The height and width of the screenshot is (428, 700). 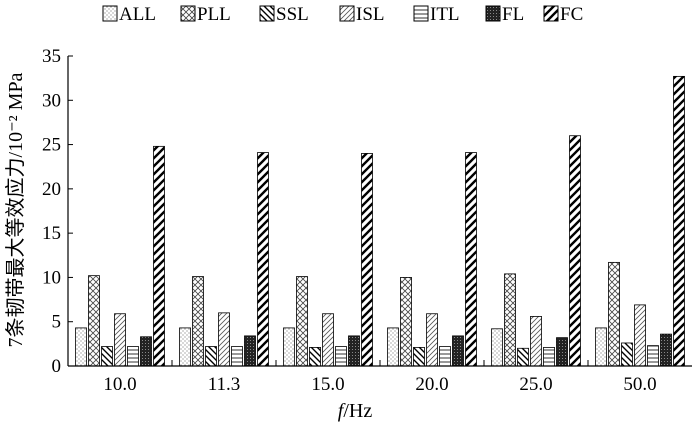 I want to click on x-ticks: 10.0 11.3 15.0 20.0 25.0 50.0, so click(x=380, y=377).